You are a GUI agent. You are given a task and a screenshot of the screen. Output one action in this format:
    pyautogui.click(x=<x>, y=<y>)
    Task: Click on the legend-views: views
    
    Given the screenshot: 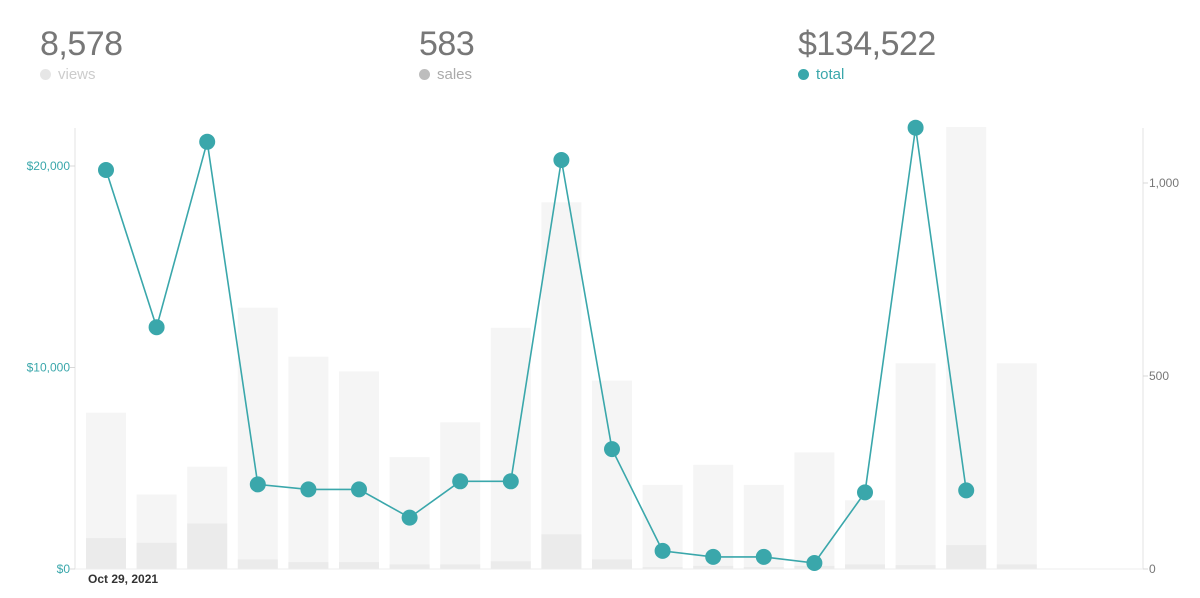 What is the action you would take?
    pyautogui.click(x=81, y=74)
    